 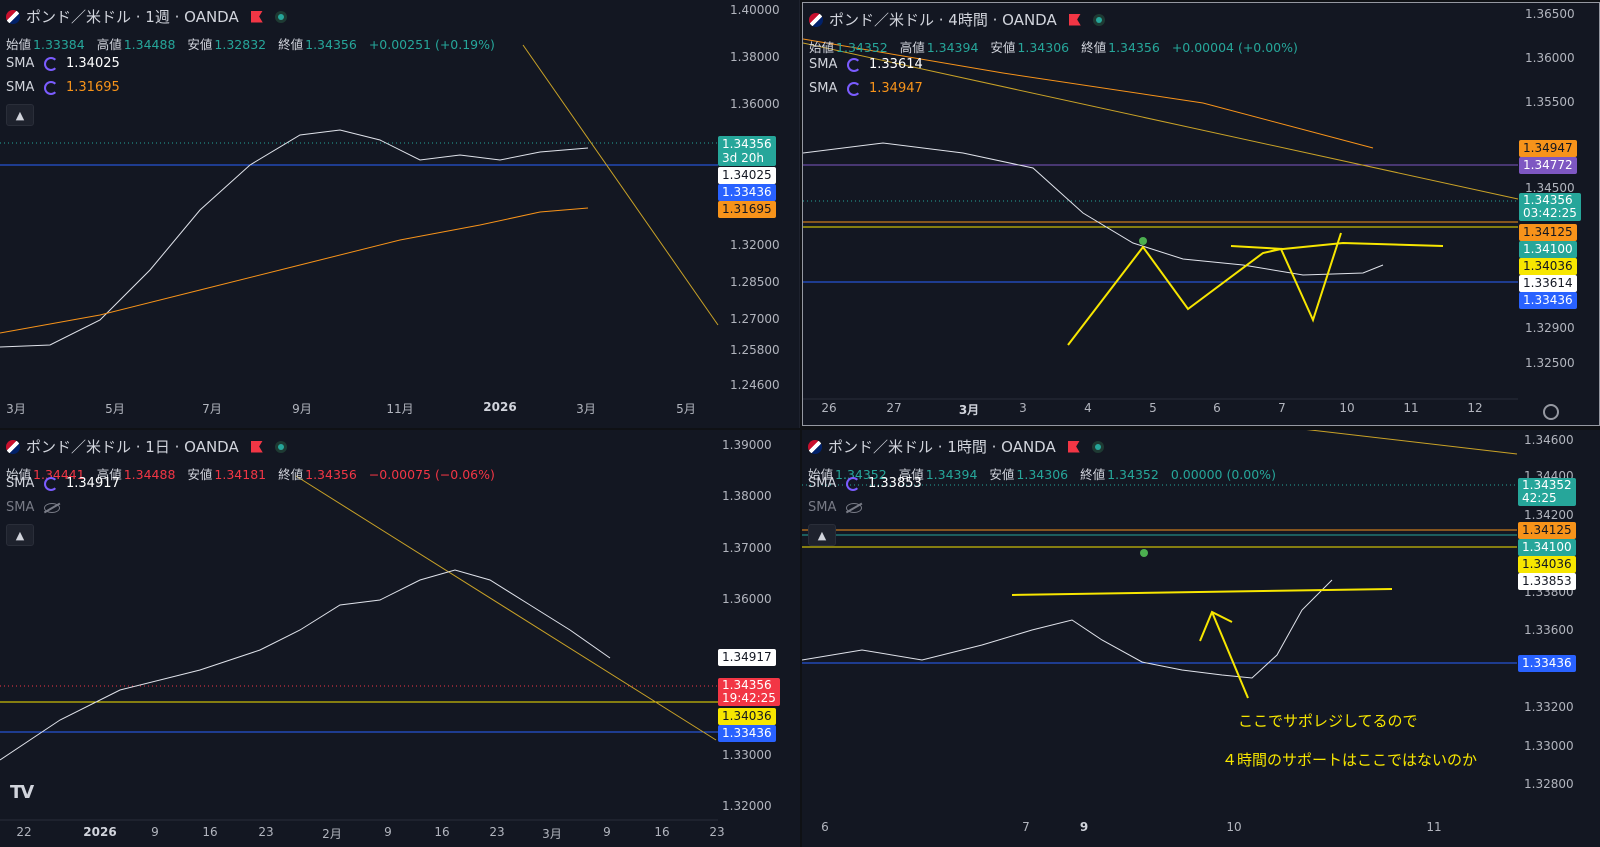 I want to click on line-price-tag: 1.34772, so click(x=1548, y=165).